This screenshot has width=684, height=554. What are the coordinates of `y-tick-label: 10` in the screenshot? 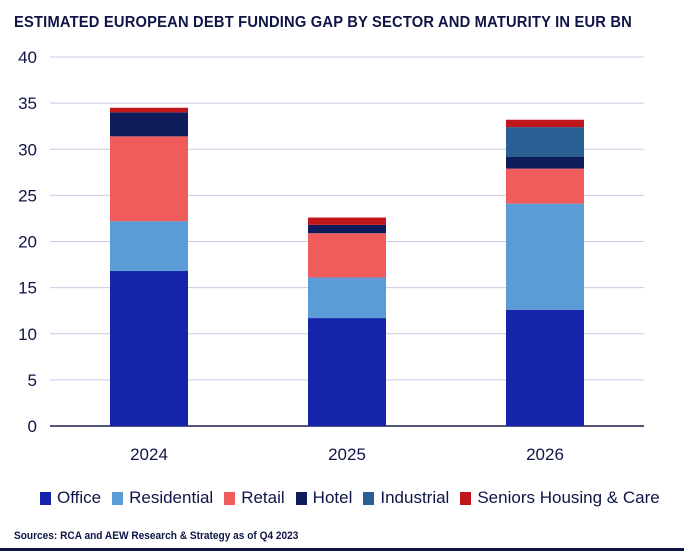 It's located at (27, 334).